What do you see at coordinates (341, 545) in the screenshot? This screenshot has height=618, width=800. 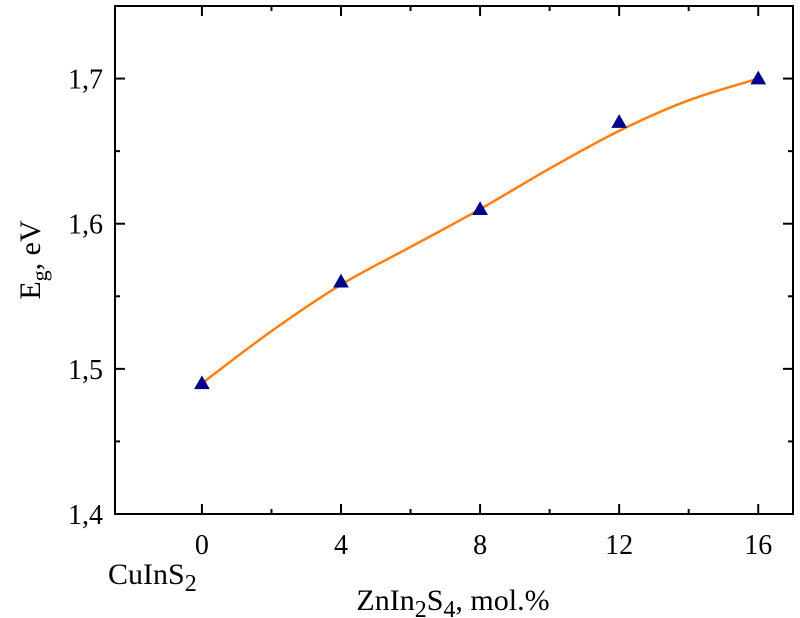 I see `x-tick-label: 4` at bounding box center [341, 545].